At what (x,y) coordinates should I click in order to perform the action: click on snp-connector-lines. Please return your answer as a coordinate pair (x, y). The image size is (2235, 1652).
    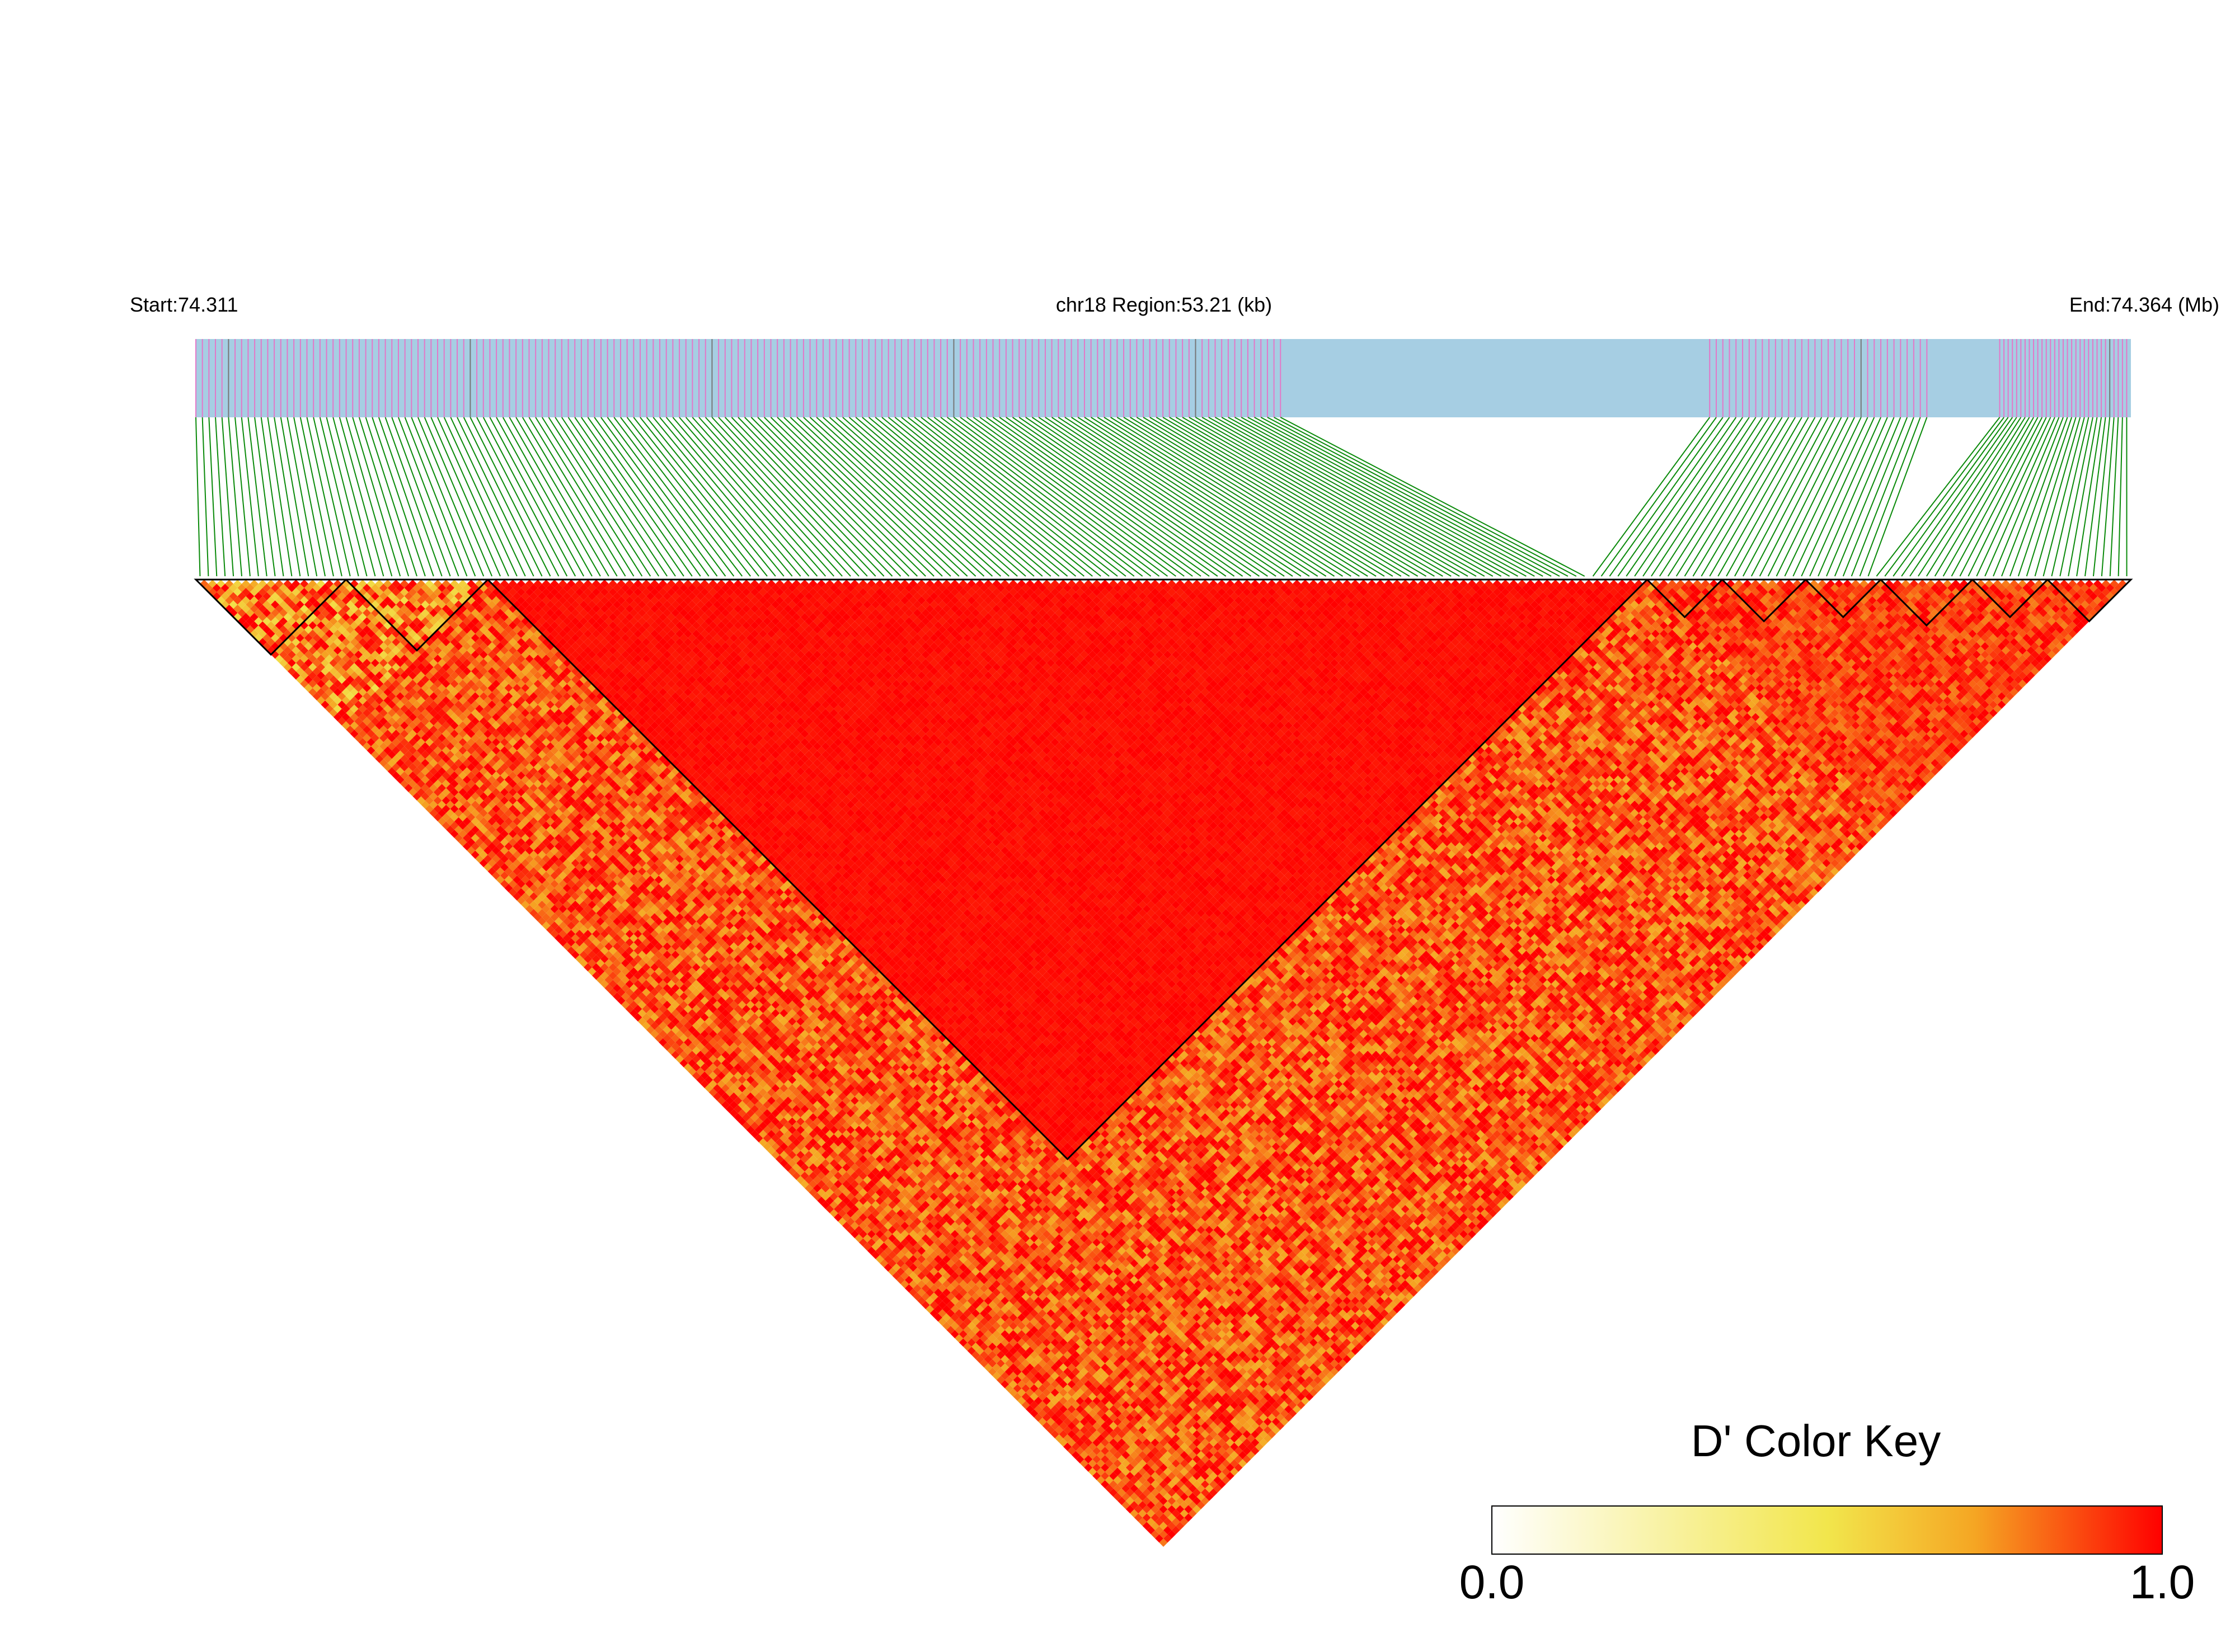
    Looking at the image, I should click on (1161, 497).